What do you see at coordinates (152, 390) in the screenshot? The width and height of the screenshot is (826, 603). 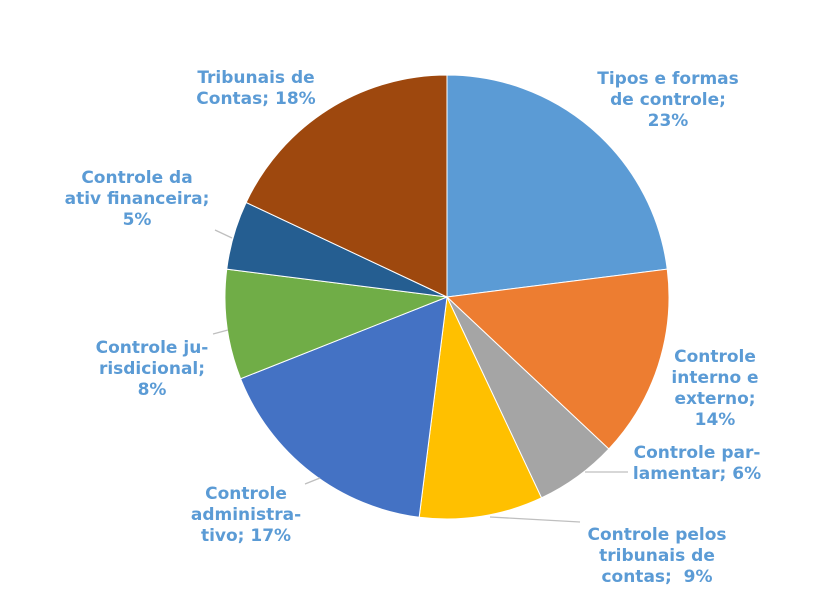 I see `data-label-line: 8%` at bounding box center [152, 390].